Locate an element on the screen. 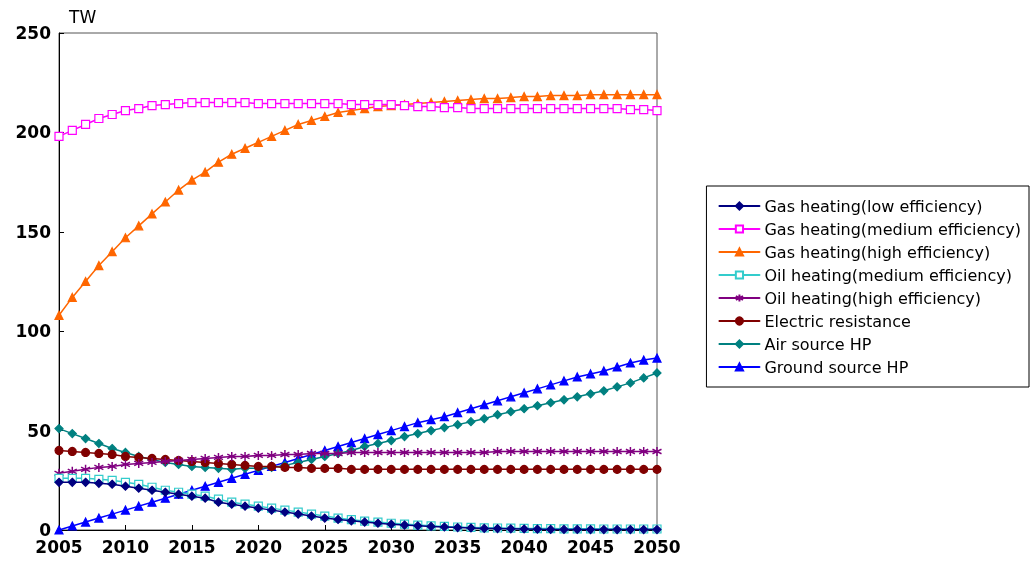 This screenshot has width=1031, height=573. x-tick-label: 2015 is located at coordinates (192, 546).